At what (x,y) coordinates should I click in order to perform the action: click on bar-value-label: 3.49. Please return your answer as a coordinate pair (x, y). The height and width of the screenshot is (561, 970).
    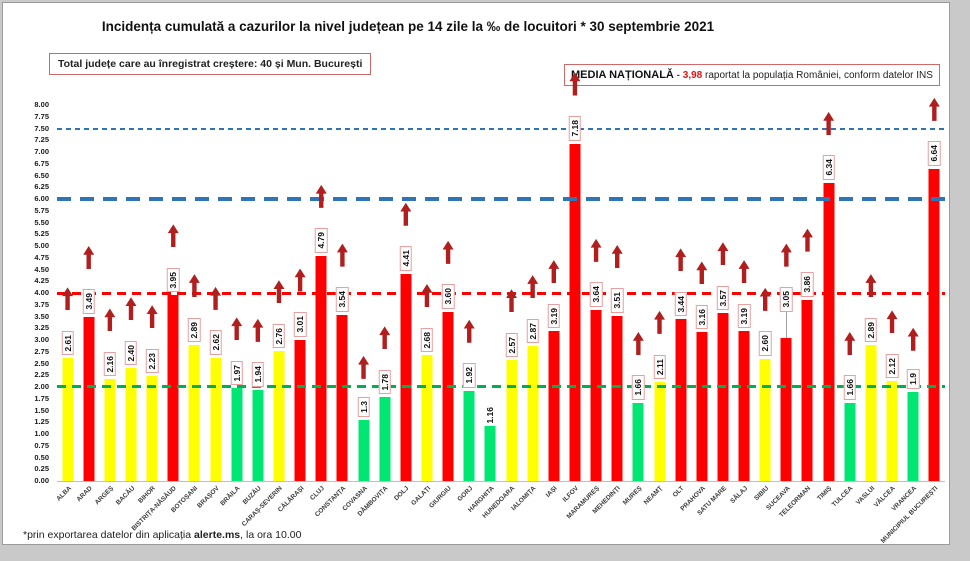
    Looking at the image, I should click on (88, 301).